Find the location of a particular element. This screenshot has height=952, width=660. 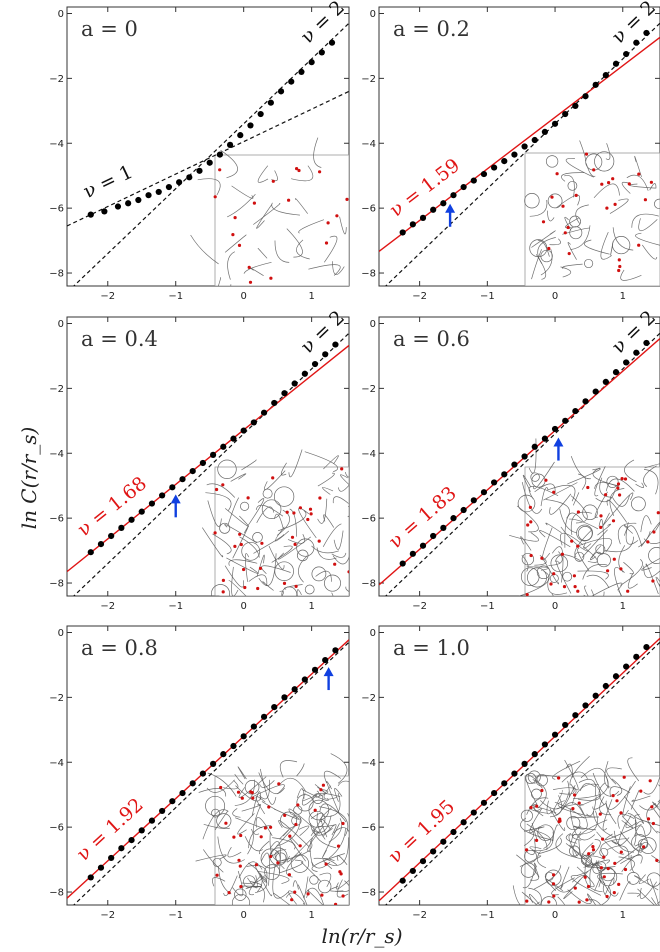

guide-label: ν = 2 is located at coordinates (322, 332).